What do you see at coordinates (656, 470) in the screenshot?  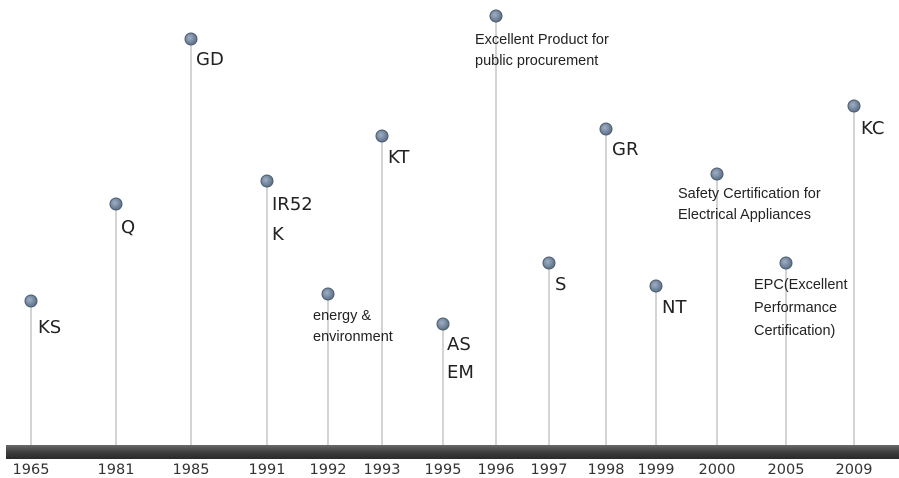 I see `year-label: 1999` at bounding box center [656, 470].